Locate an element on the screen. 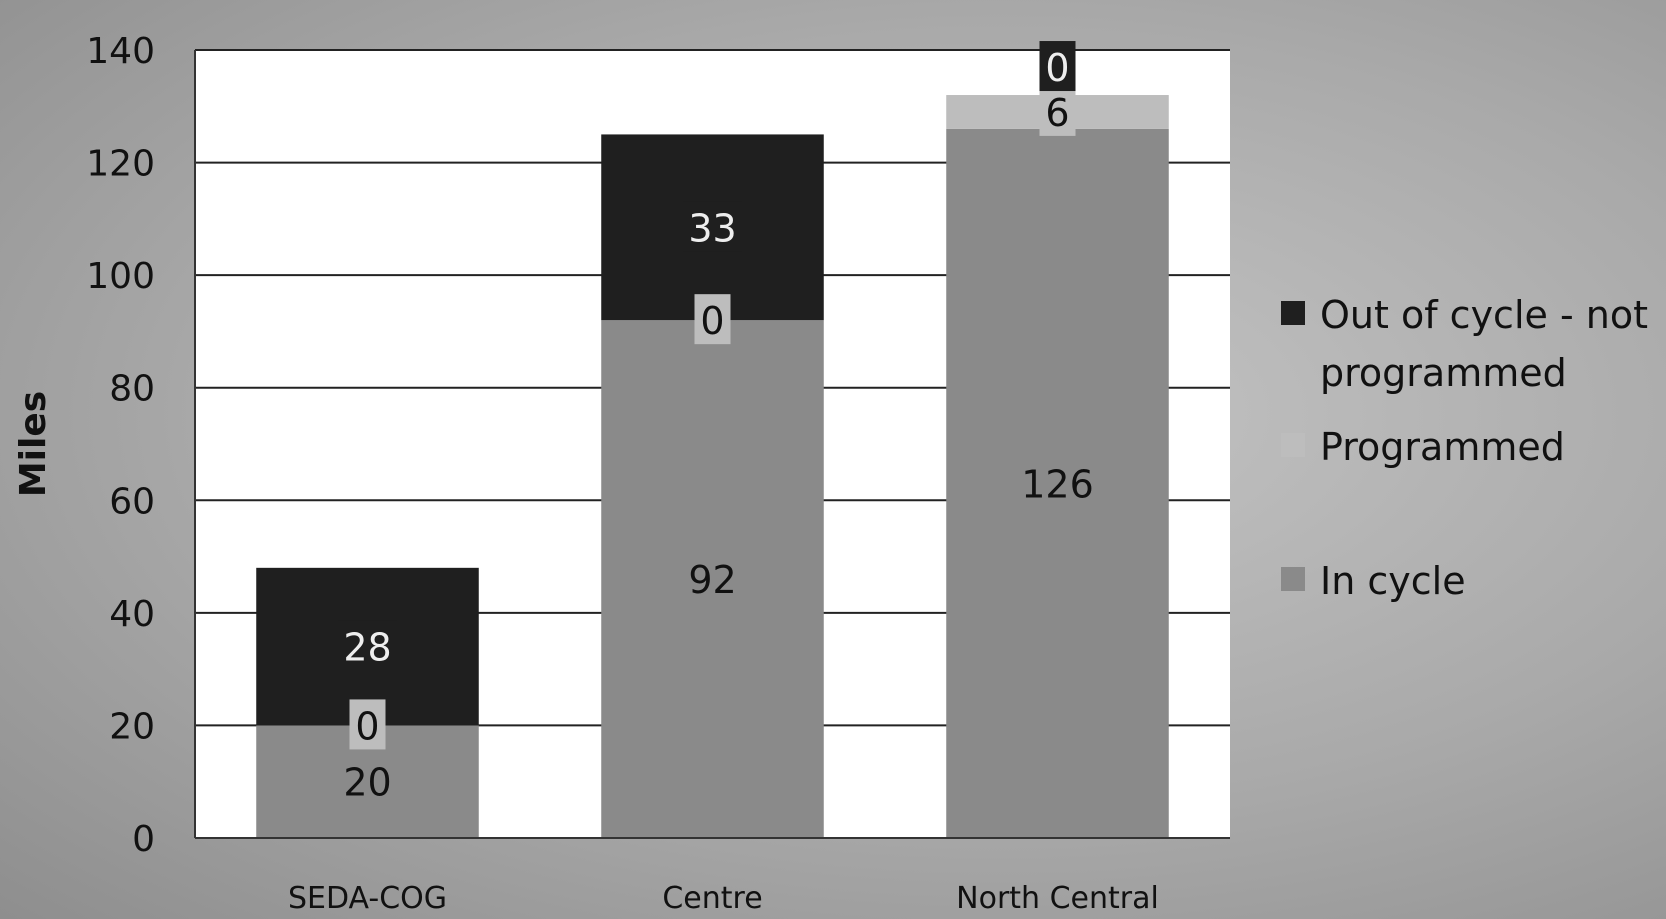 The image size is (1666, 919). y-tick-label: 100 is located at coordinates (120, 276).